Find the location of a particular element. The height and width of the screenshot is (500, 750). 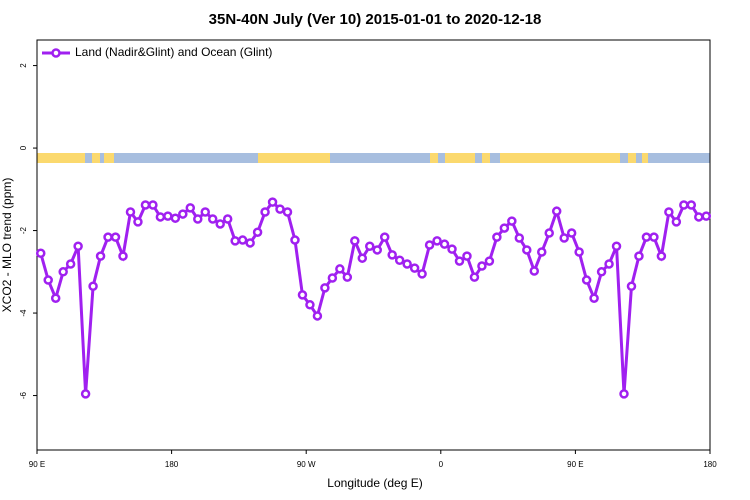

legend-label: Land (Nadir&Glint) and Ocean (Glint) is located at coordinates (173, 52).